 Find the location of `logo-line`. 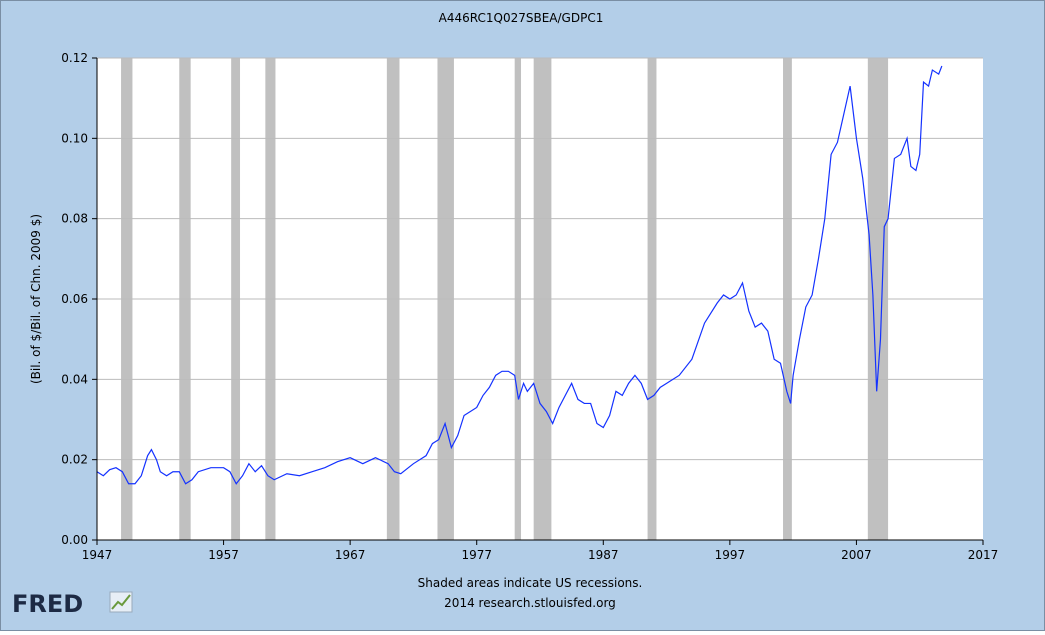

logo-line is located at coordinates (121, 602).